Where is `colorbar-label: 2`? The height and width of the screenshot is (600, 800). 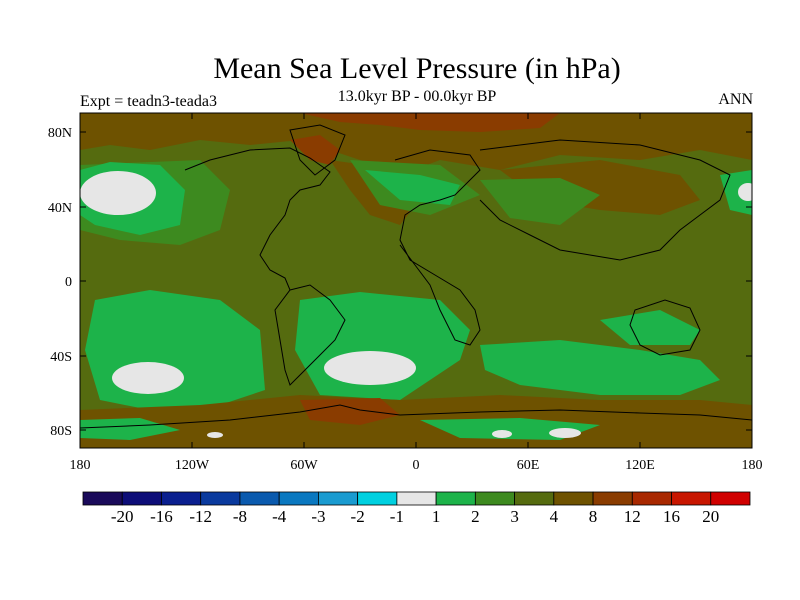
colorbar-label: 2 is located at coordinates (475, 516).